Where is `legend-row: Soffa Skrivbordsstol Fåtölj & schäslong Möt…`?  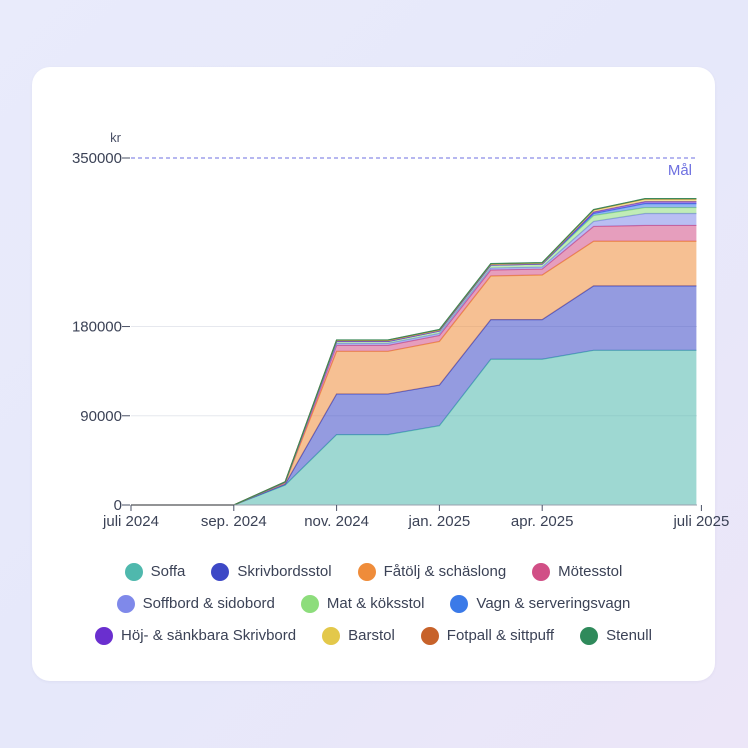
legend-row: Soffa Skrivbordsstol Fåtölj & schäslong Möt… is located at coordinates (373, 571).